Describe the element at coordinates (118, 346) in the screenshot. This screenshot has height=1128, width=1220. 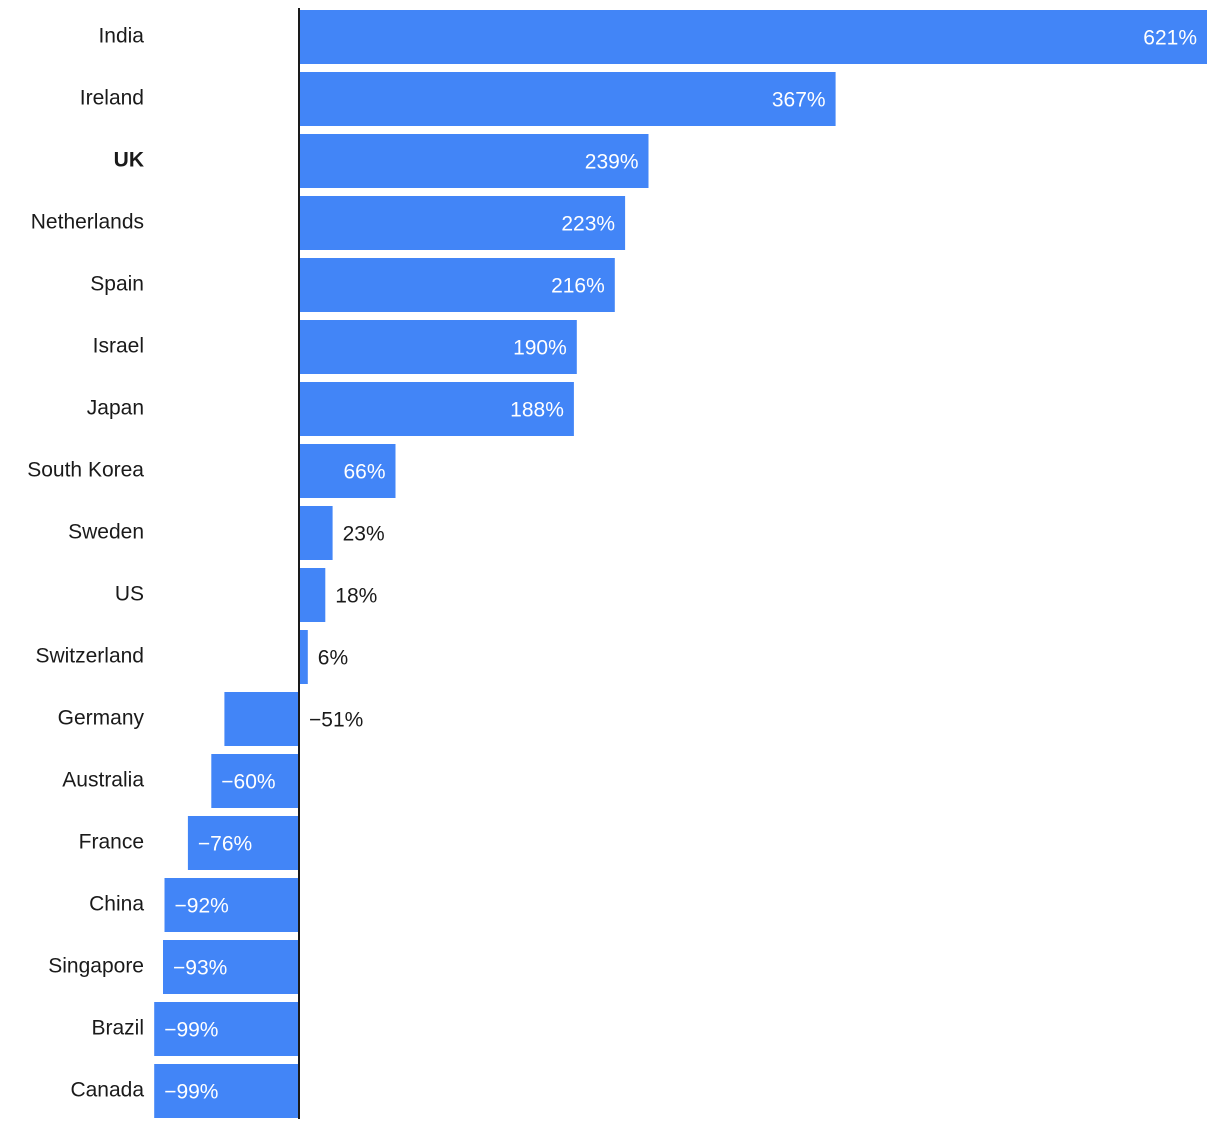
I see `category-label-israel: Israel` at that location.